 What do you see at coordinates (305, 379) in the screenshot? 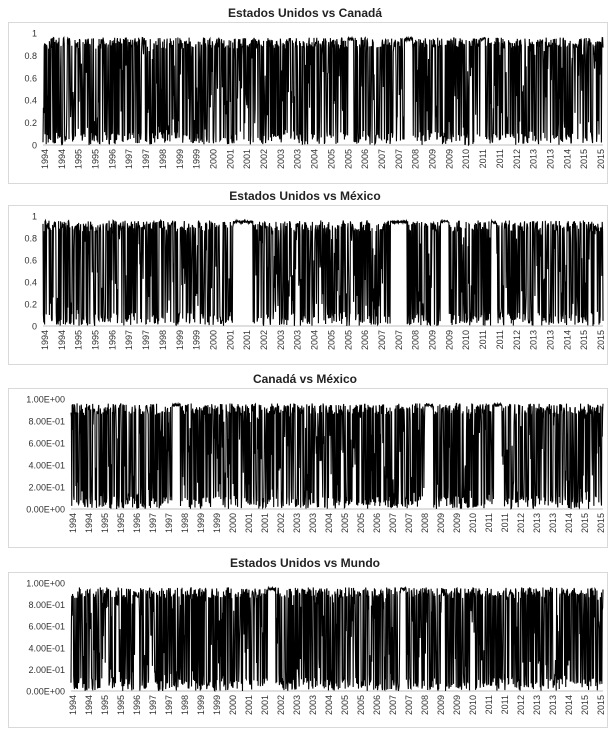
I see `chart-title-3: Canadá vs México` at bounding box center [305, 379].